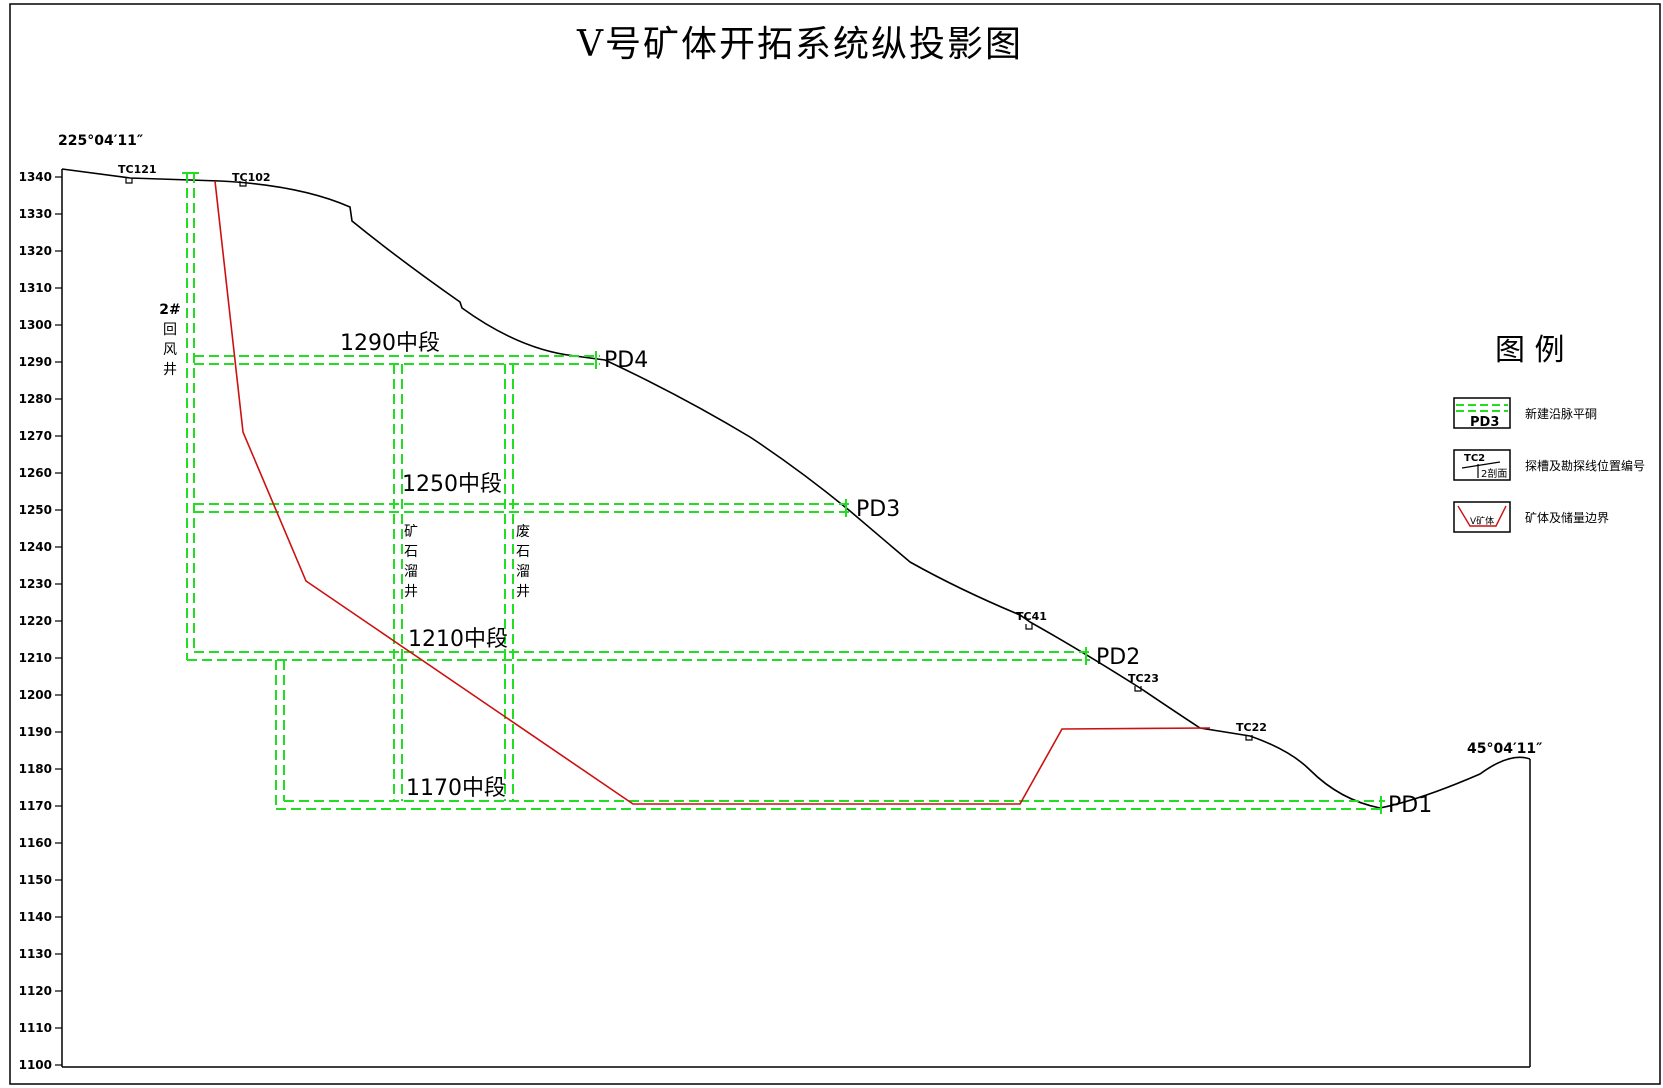 This screenshot has height=1088, width=1663. Describe the element at coordinates (1118, 657) in the screenshot. I see `adit-label-pd2: PD2` at that location.